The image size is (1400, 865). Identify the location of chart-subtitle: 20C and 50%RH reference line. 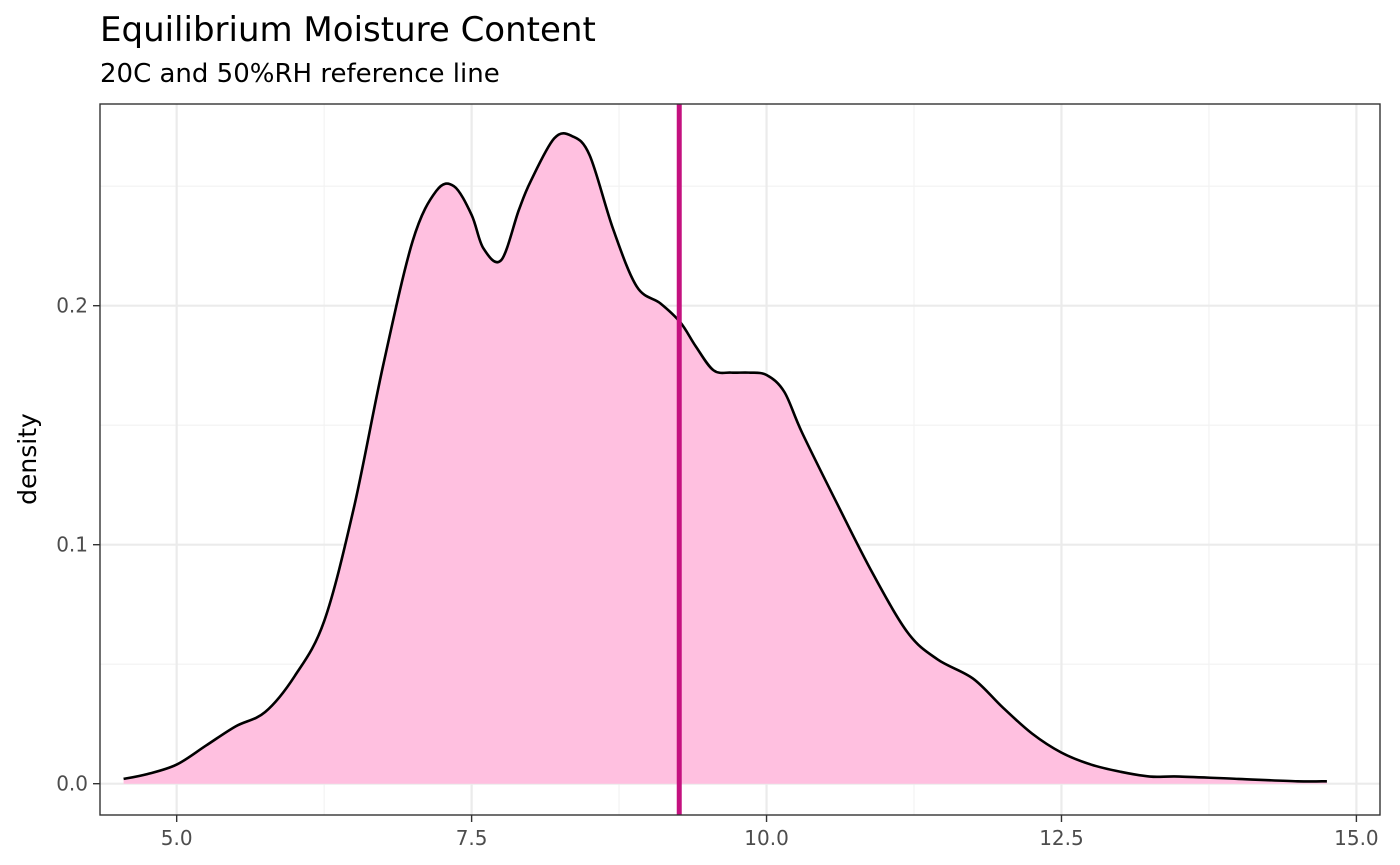
(300, 74).